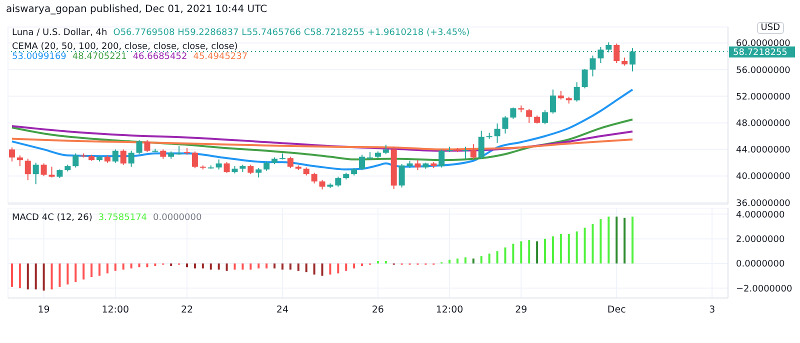 This screenshot has width=800, height=343. I want to click on text: 48.4705221, so click(99, 57).